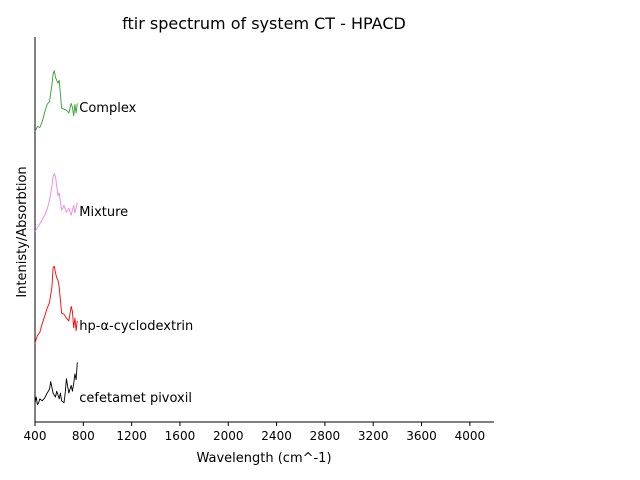 The width and height of the screenshot is (640, 480). What do you see at coordinates (103, 212) in the screenshot?
I see `series-label: Mixture` at bounding box center [103, 212].